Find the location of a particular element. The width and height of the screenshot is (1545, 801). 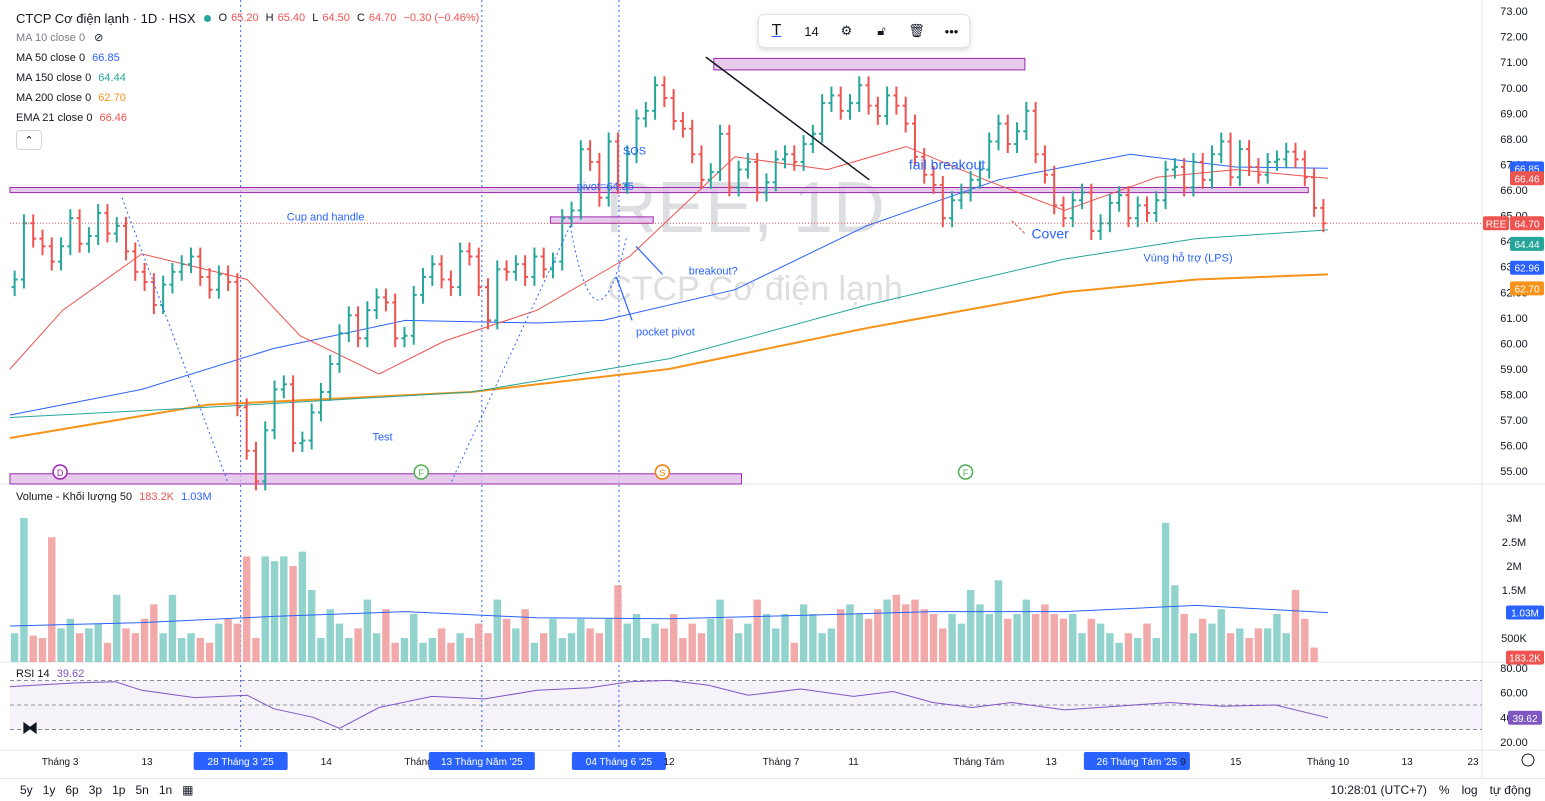

time-tick-label: 9 is located at coordinates (1183, 762).